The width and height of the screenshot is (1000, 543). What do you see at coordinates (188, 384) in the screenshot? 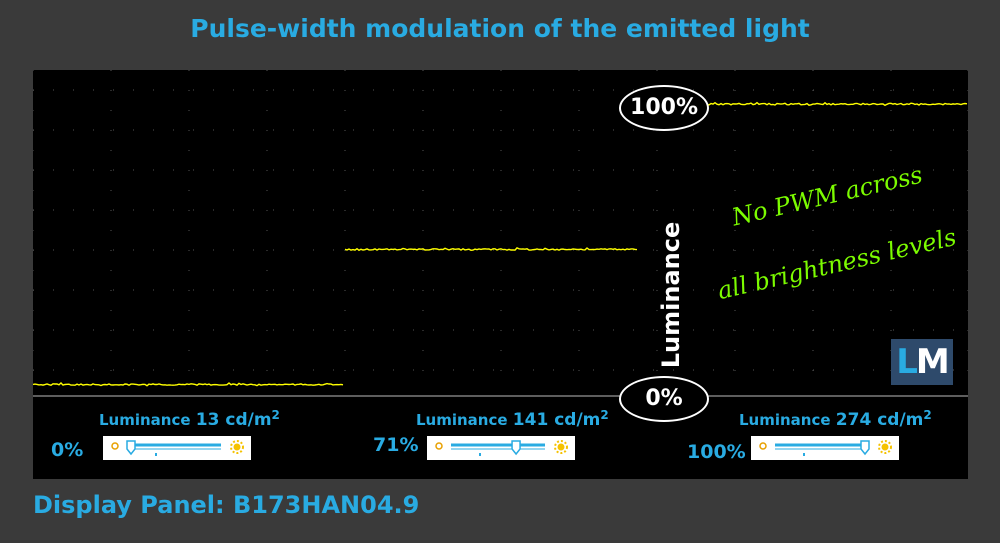
I see `trace-0-percent` at bounding box center [188, 384].